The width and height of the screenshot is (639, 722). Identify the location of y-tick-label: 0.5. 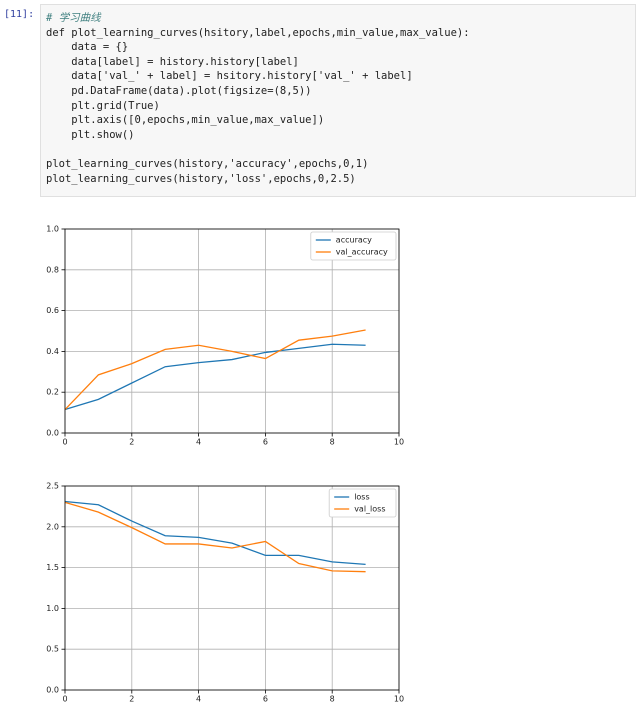
(52, 649).